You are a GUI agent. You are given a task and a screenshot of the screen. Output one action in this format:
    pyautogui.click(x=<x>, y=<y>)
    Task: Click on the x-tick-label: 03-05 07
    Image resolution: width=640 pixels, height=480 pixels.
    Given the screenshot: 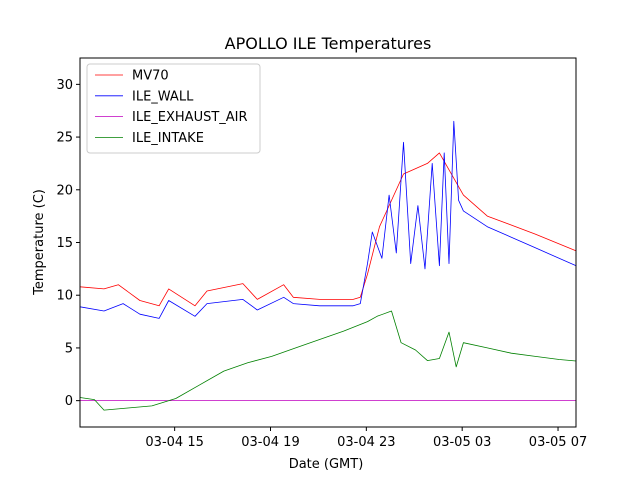 What is the action you would take?
    pyautogui.click(x=558, y=442)
    